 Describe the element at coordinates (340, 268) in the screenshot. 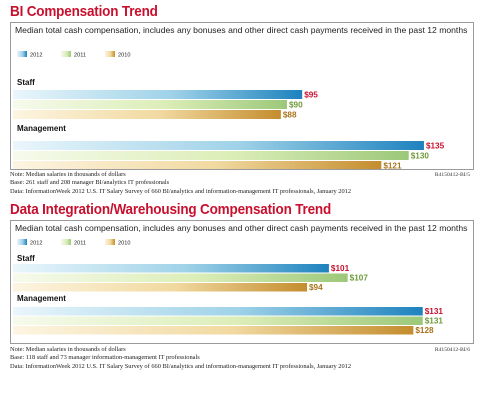

I see `data-label-2012-staff: $101` at that location.